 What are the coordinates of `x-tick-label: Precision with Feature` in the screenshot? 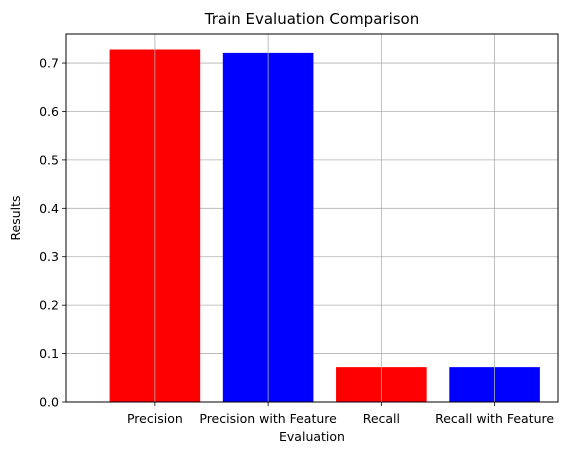 It's located at (268, 418).